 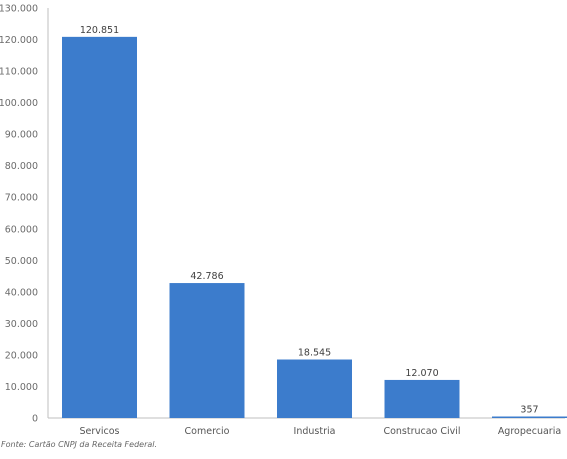 I want to click on x-tick-label: Servicos, so click(x=99, y=431).